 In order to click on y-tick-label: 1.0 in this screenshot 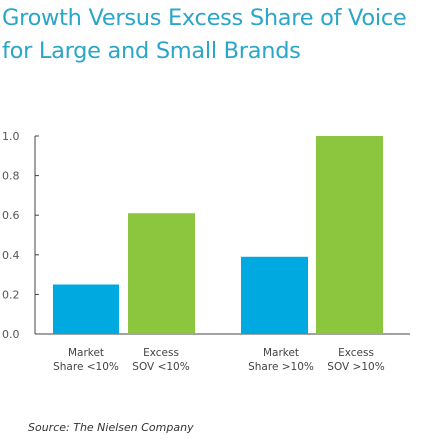, I will do `click(11, 136)`.